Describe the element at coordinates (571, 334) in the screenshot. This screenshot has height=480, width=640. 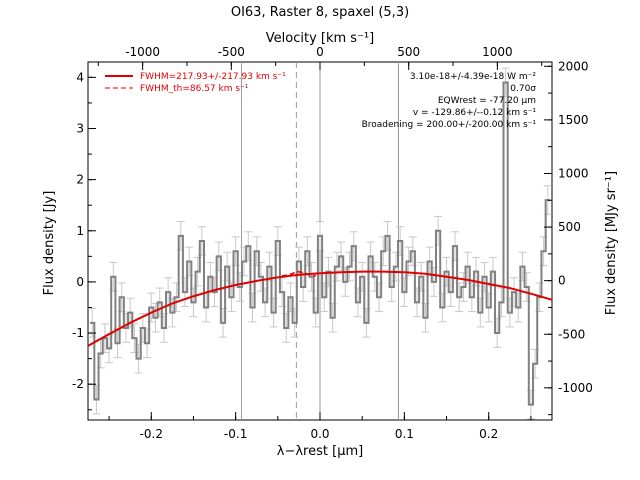
I see `right-tick-label: -500` at that location.